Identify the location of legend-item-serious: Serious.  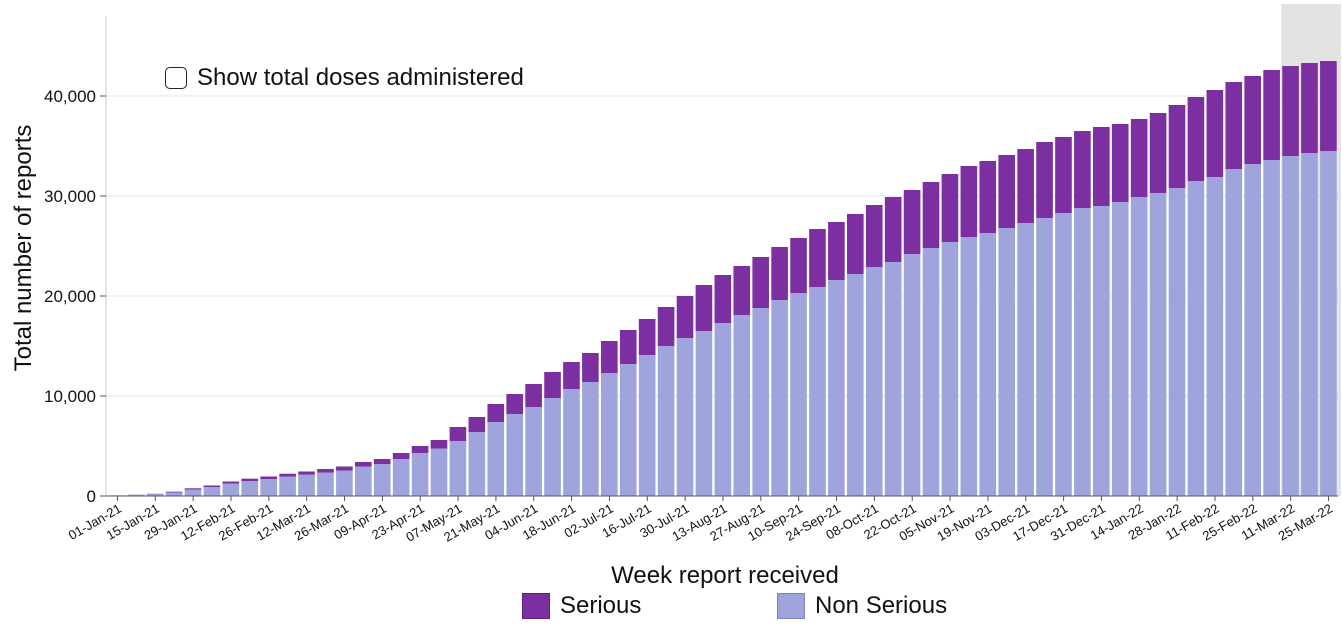
(581, 606).